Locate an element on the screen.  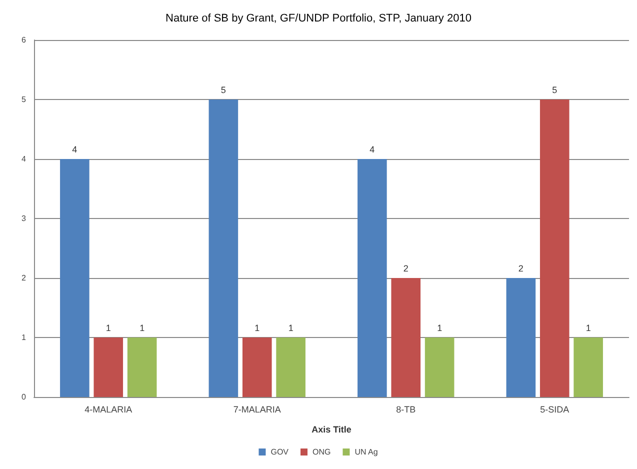
x-tick-label: 5-SIDA is located at coordinates (555, 409).